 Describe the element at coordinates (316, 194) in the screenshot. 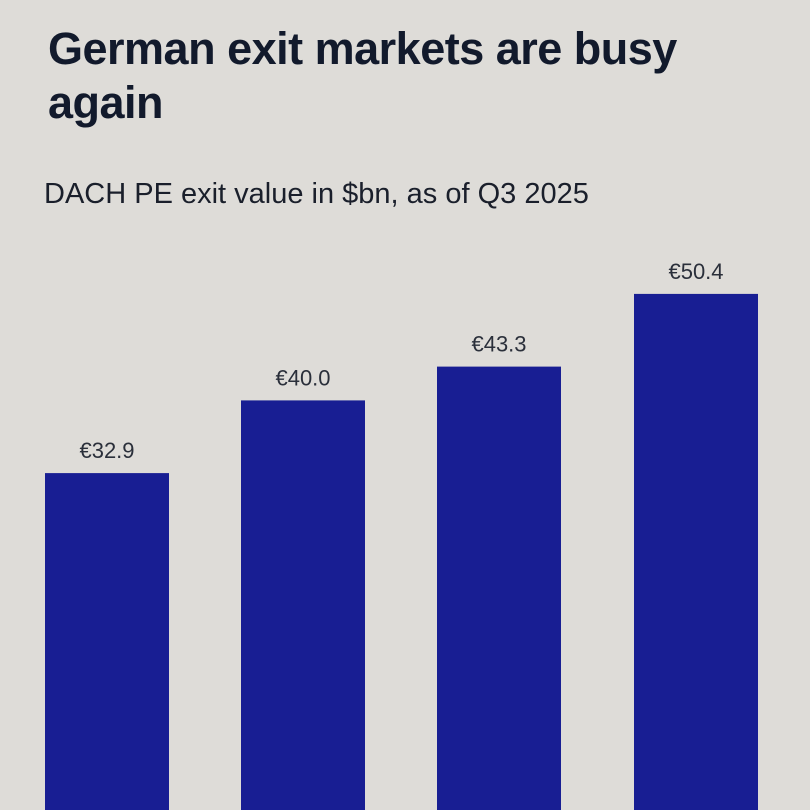

I see `chart-subtitle: DACH PE exit value in $bn, as of Q3 2025` at that location.